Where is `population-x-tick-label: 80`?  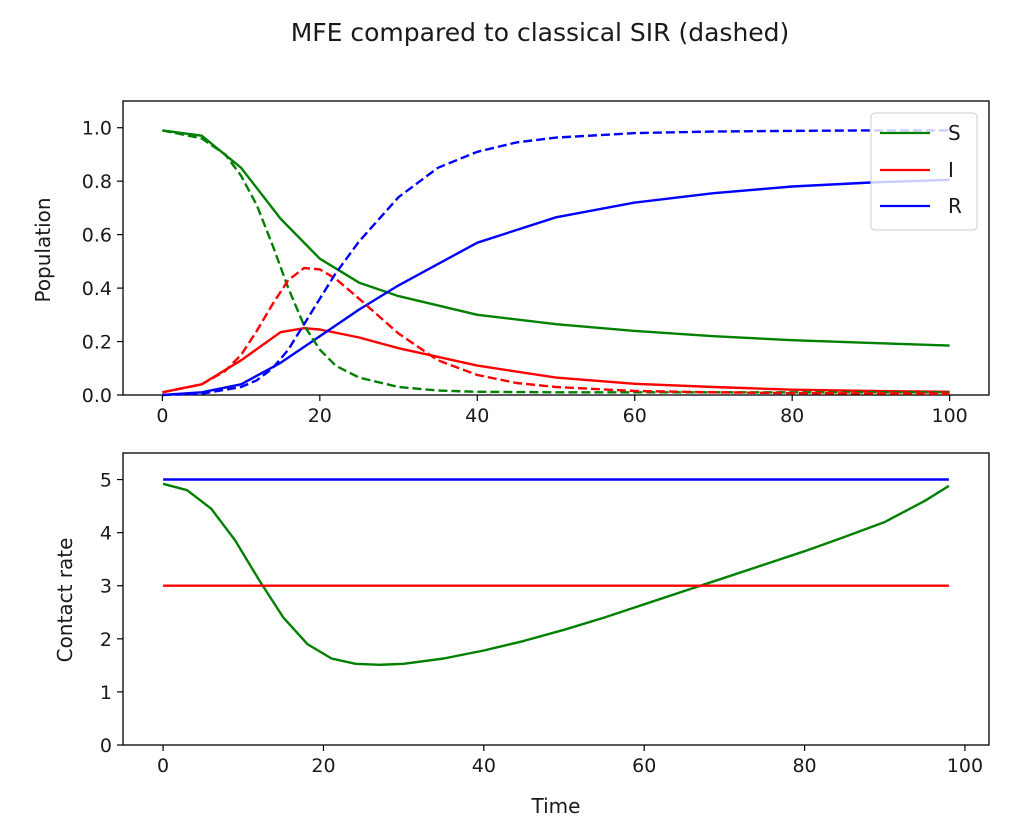
population-x-tick-label: 80 is located at coordinates (792, 416).